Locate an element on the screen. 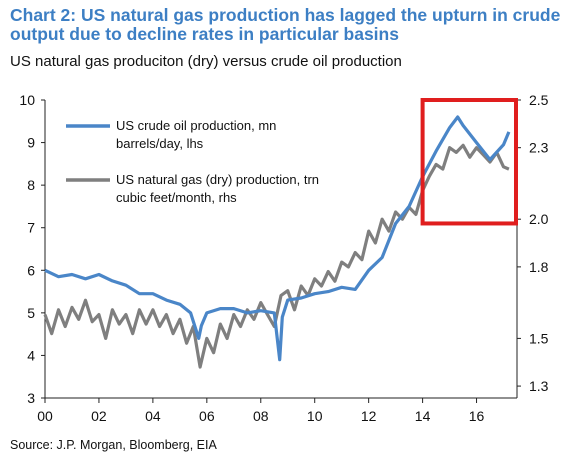  x-tick-label: 06 is located at coordinates (207, 416).